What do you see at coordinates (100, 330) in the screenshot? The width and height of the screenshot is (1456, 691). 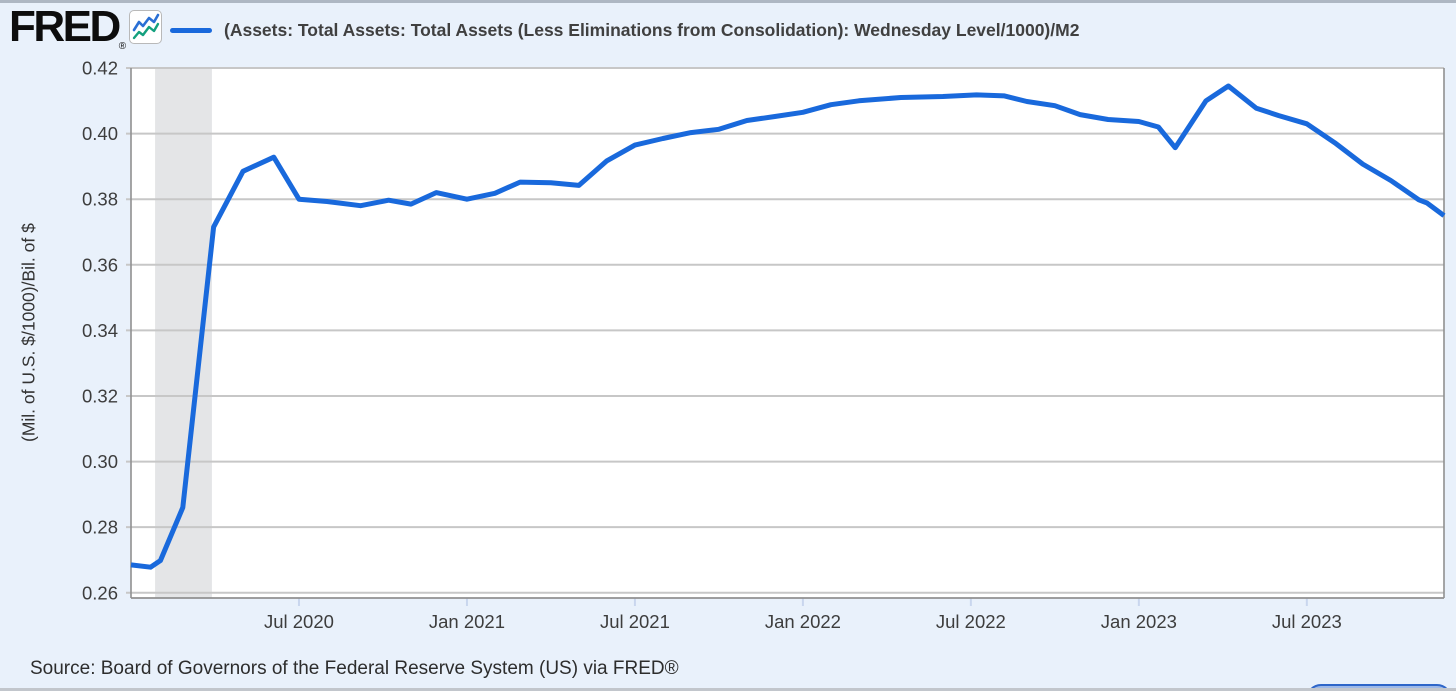 I see `y-tick-label: 0.34` at bounding box center [100, 330].